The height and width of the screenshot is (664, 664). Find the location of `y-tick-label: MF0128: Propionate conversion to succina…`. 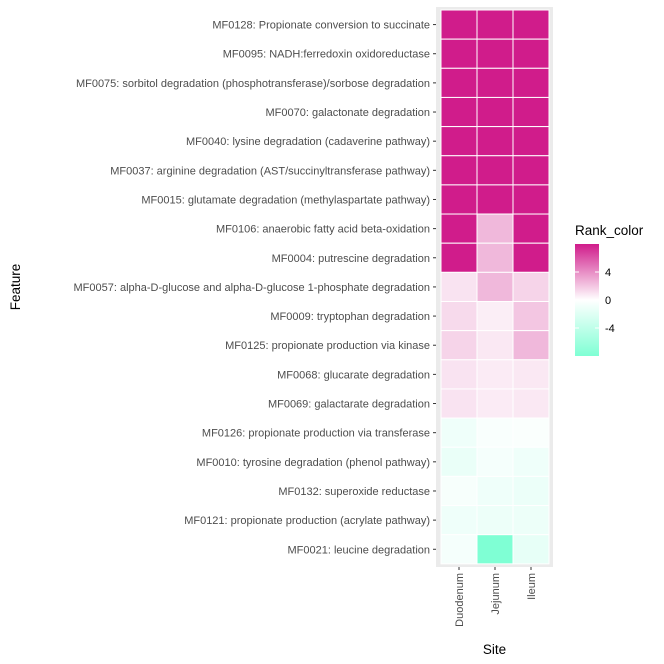

y-tick-label: MF0128: Propionate conversion to succina… is located at coordinates (321, 26).